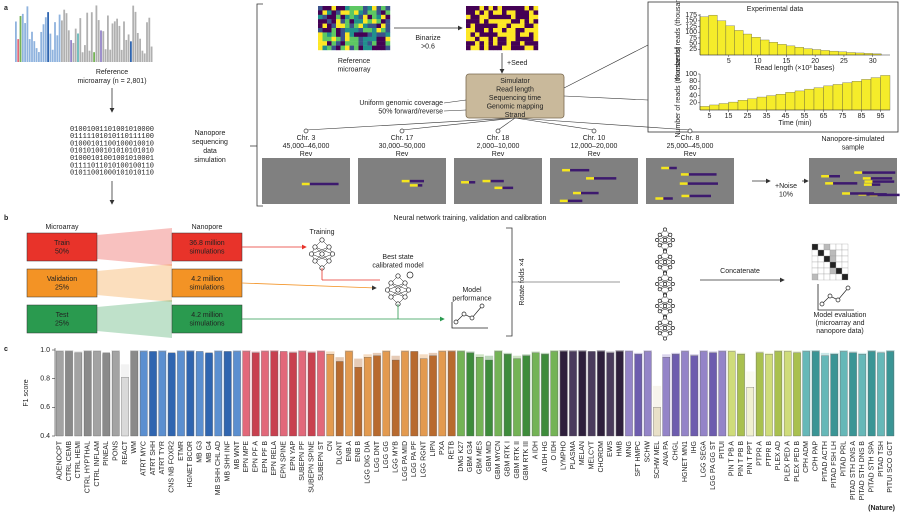 Image resolution: width=900 pixels, height=516 pixels. What do you see at coordinates (629, 449) in the screenshot?
I see `x-tick-label: MNG` at bounding box center [629, 449].